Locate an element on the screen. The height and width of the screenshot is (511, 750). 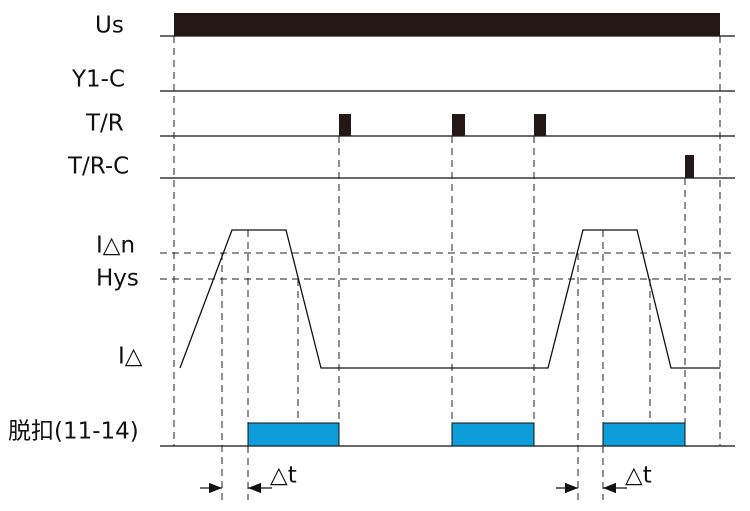
delay-arrows: △t △t is located at coordinates (426, 478).